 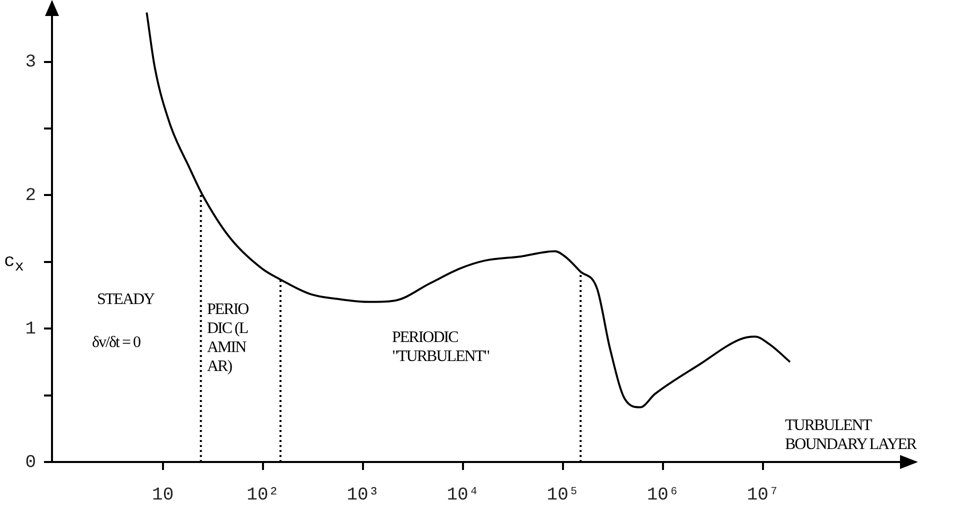 What do you see at coordinates (867, 435) in the screenshot?
I see `annotation: TURBULENT BOUNDARY LAYER` at bounding box center [867, 435].